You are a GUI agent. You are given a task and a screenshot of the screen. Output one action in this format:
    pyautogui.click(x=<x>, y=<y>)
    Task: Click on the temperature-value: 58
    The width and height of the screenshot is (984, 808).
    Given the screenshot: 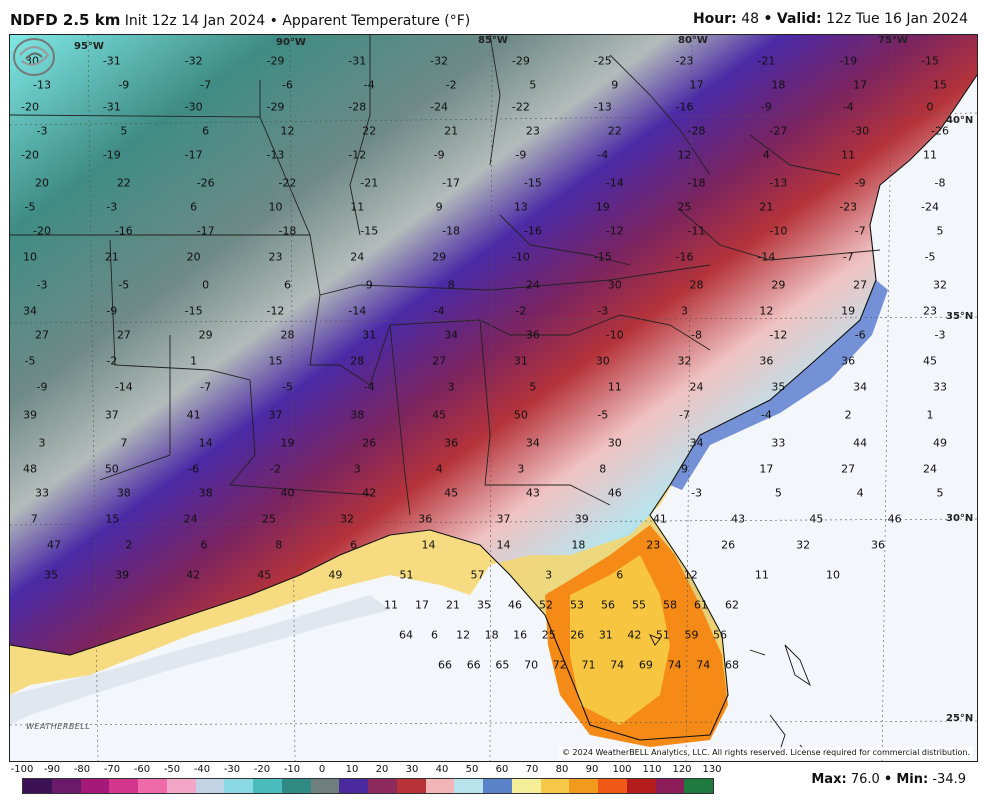 What is the action you would take?
    pyautogui.click(x=670, y=605)
    